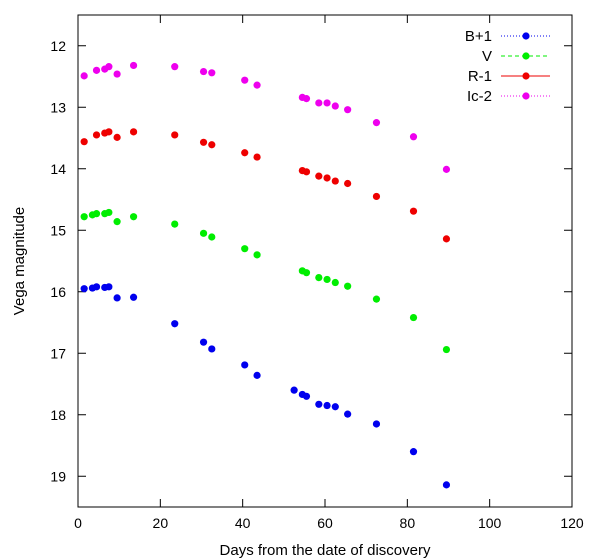  I want to click on legend-label: Ic-2, so click(479, 96).